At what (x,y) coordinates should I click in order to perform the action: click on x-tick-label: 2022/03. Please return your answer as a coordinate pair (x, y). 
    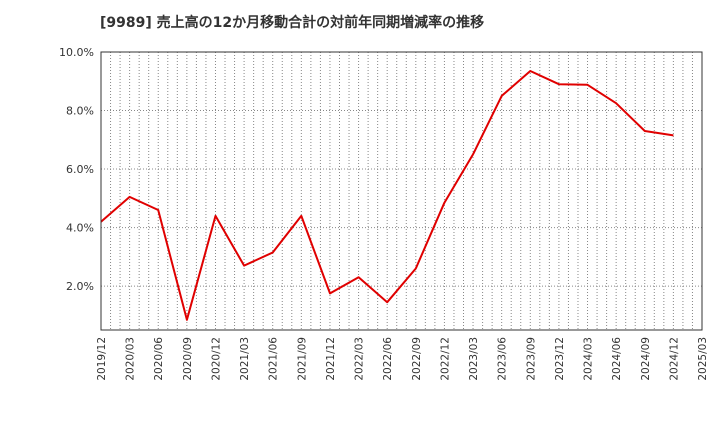
    Looking at the image, I should click on (360, 359).